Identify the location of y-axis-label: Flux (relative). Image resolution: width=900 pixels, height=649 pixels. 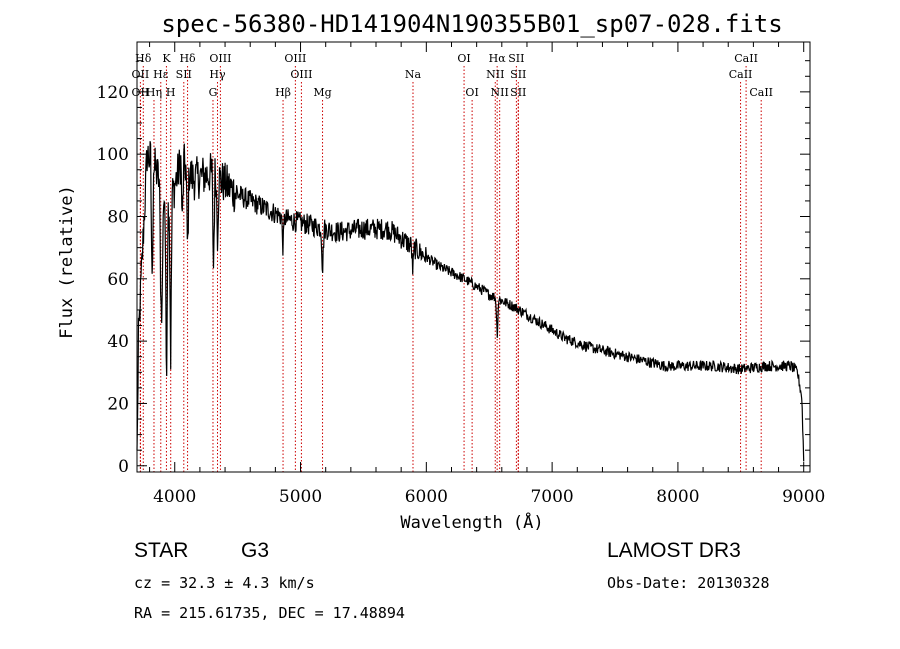
(67, 262).